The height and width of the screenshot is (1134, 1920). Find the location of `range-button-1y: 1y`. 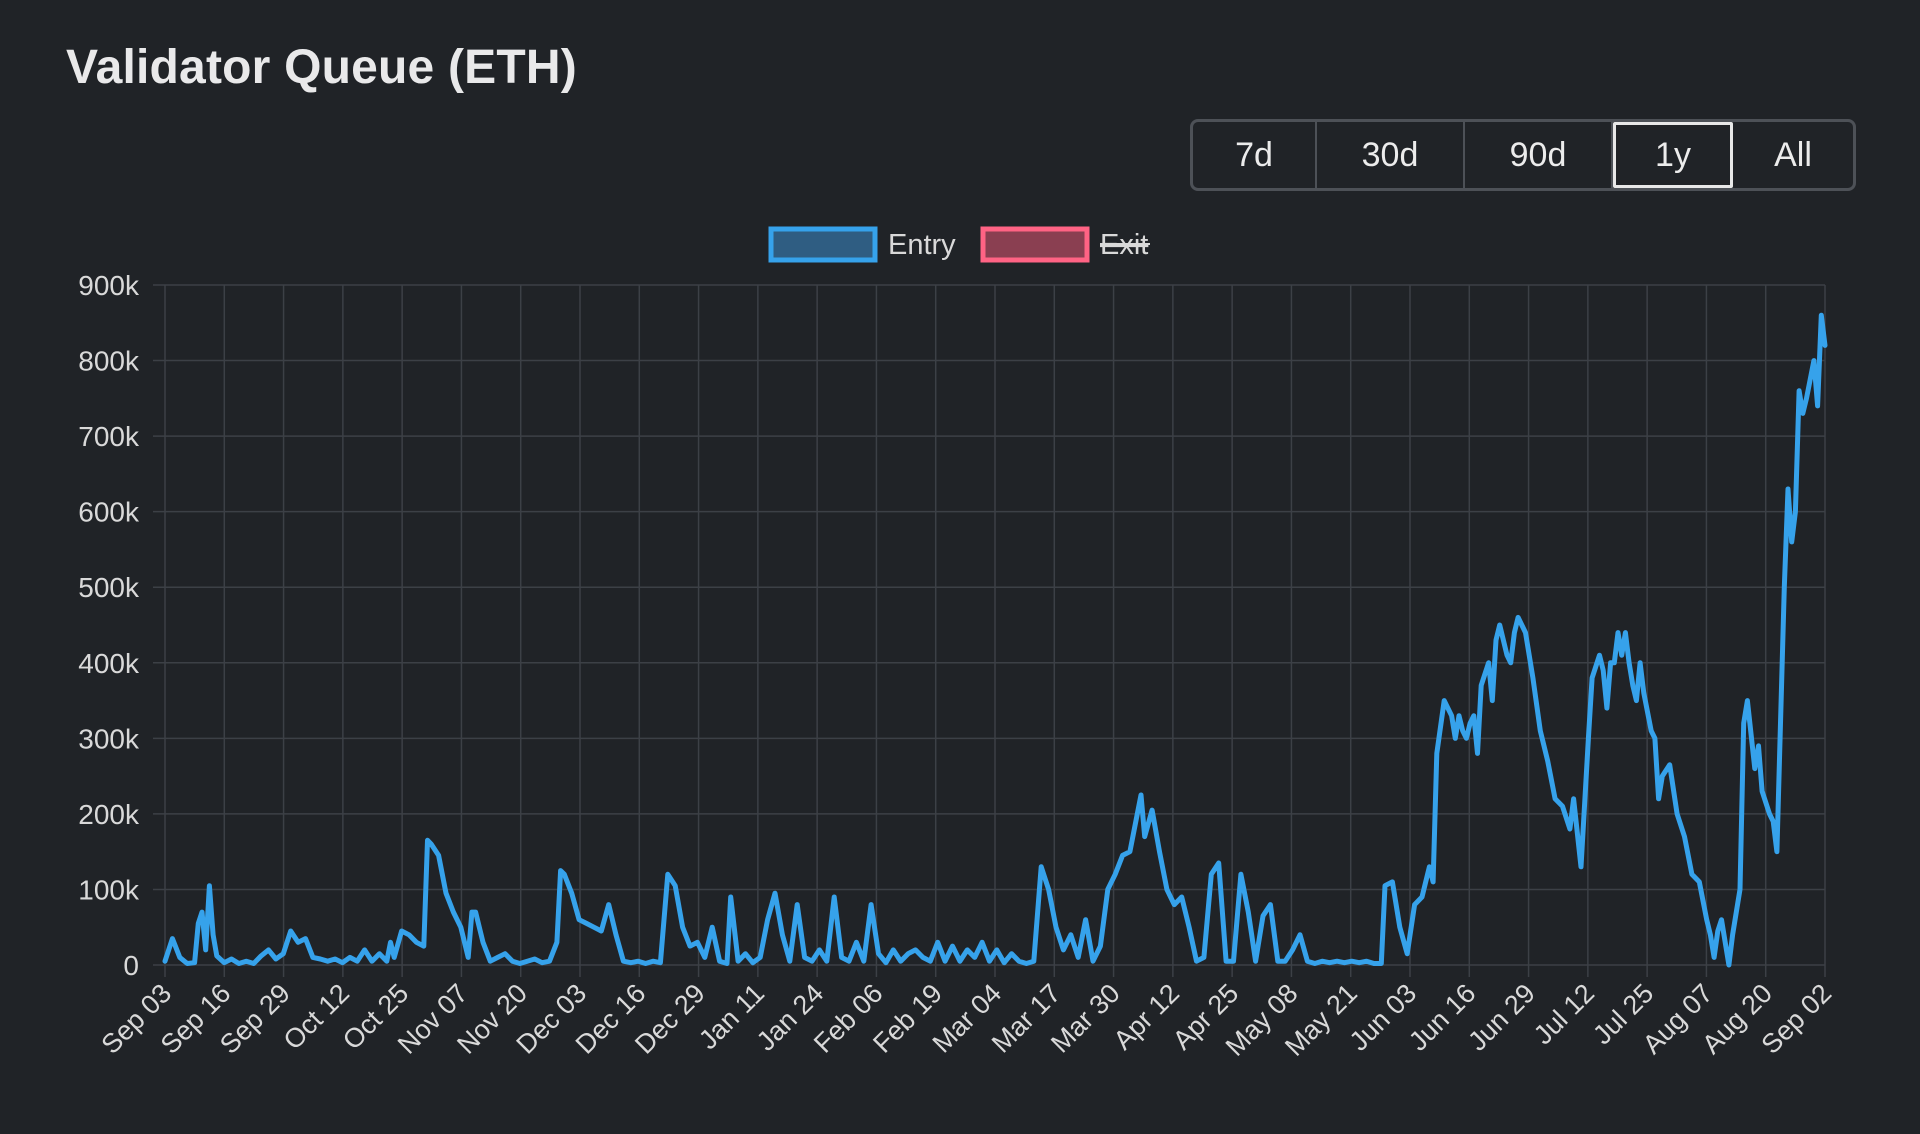

range-button-1y: 1y is located at coordinates (1673, 155).